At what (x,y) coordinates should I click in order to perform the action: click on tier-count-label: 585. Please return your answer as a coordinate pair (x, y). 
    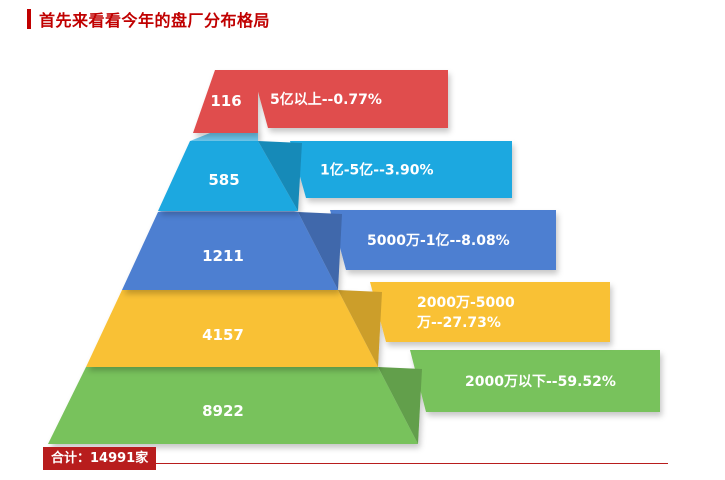
    Looking at the image, I should click on (223, 180).